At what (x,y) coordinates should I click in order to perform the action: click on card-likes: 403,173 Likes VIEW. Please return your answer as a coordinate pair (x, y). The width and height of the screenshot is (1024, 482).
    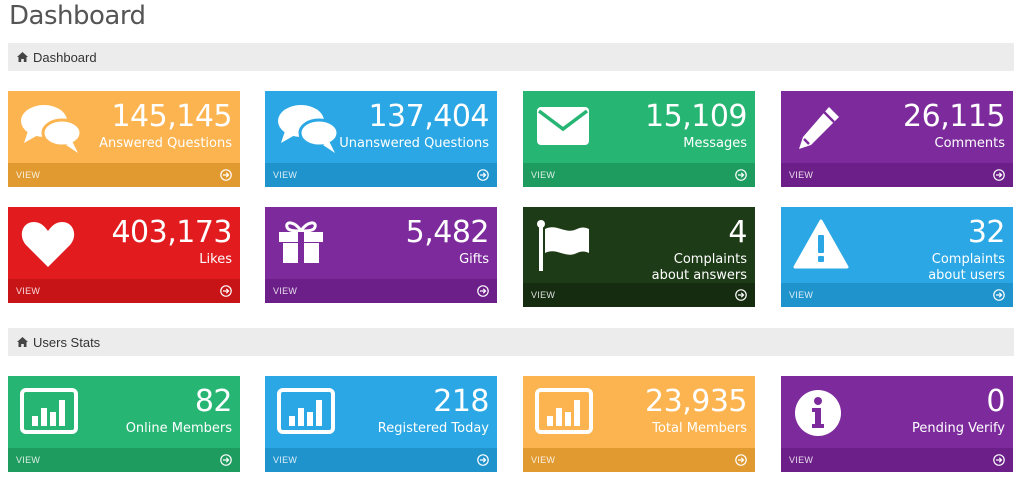
    Looking at the image, I should click on (124, 255).